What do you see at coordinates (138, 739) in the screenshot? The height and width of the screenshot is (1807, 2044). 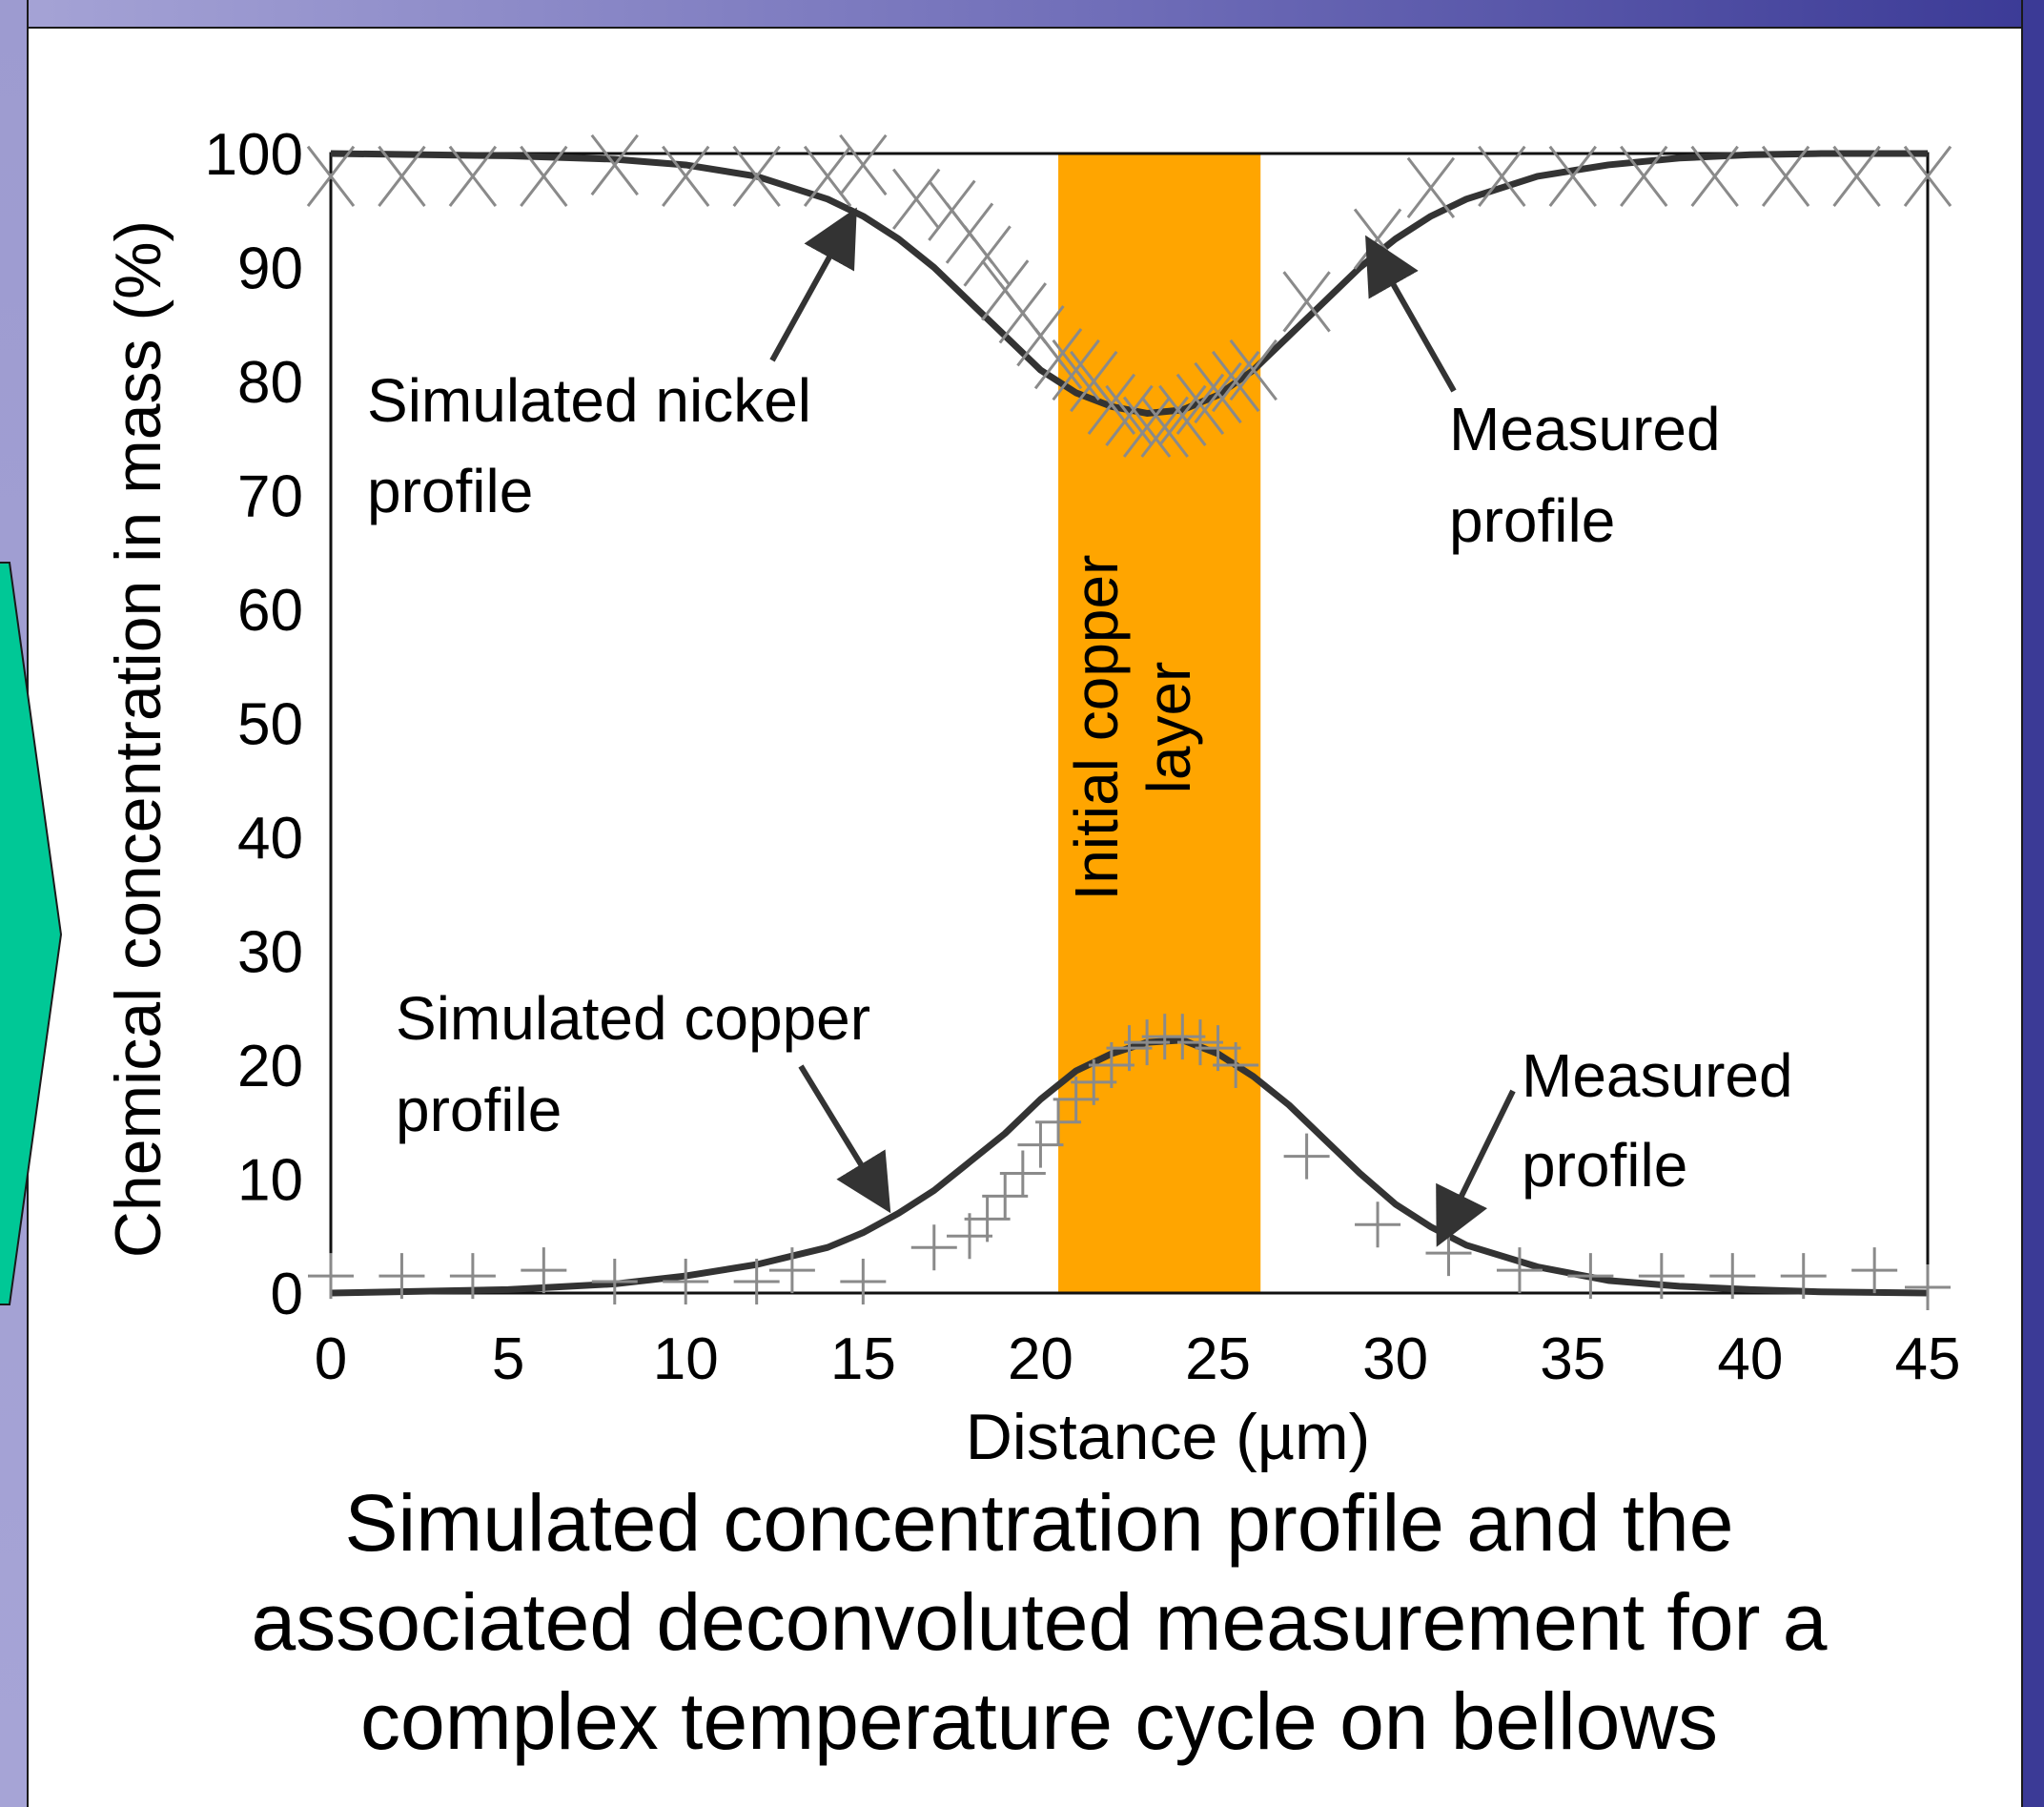 I see `y-axis-label: Chemical concentration in mass (%)` at bounding box center [138, 739].